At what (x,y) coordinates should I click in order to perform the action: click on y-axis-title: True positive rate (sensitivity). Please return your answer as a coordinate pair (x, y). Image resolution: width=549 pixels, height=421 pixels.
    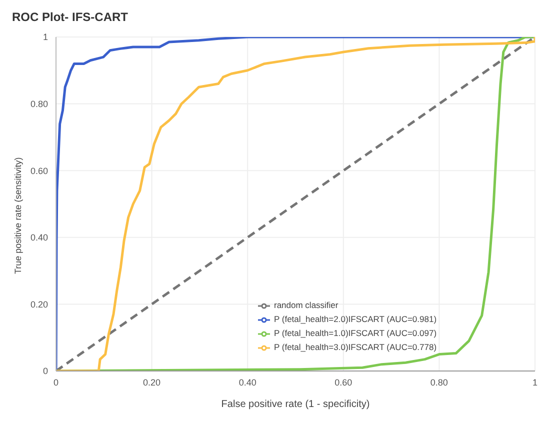
    Looking at the image, I should click on (18, 215).